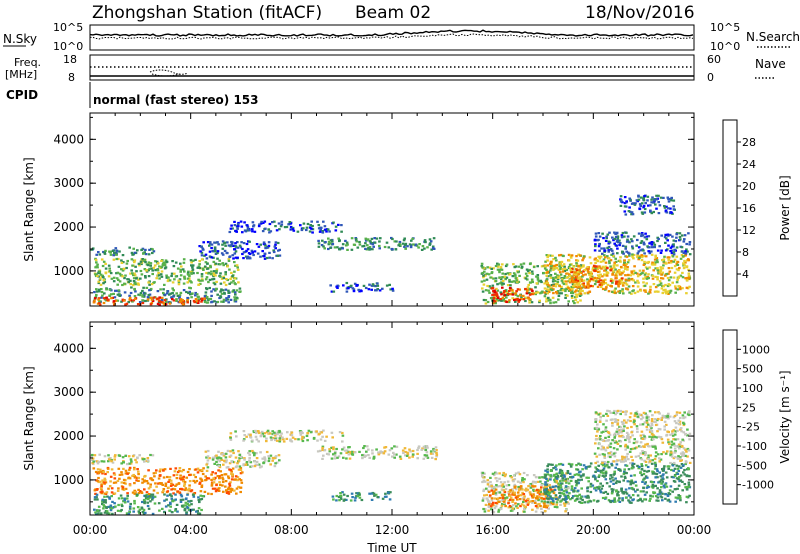 This screenshot has width=800, height=554. What do you see at coordinates (758, 485) in the screenshot?
I see `velocity-colorbar-tick-label: -1000` at bounding box center [758, 485].